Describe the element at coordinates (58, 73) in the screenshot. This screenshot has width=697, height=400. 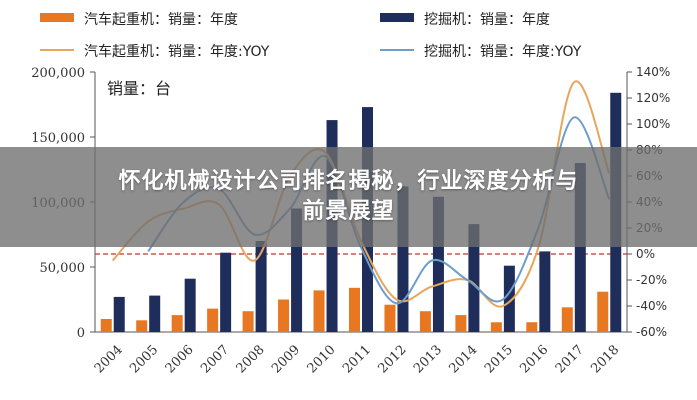
I see `y-left-tick-label-4: 200,000` at that location.